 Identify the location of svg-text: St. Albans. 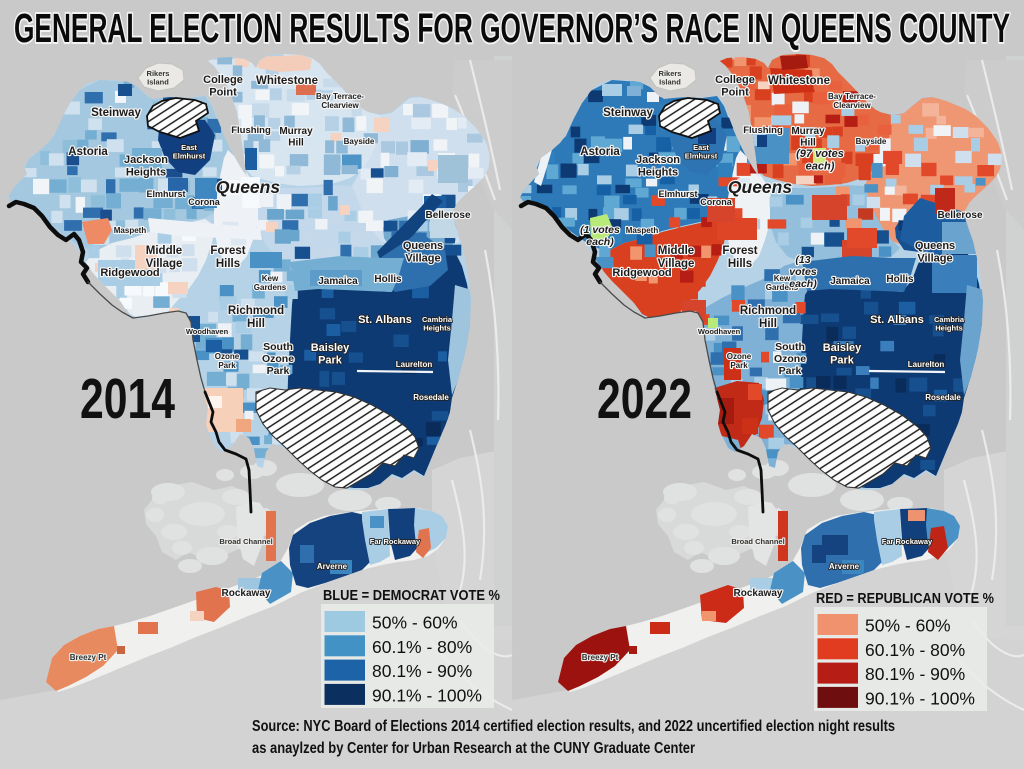
(897, 320).